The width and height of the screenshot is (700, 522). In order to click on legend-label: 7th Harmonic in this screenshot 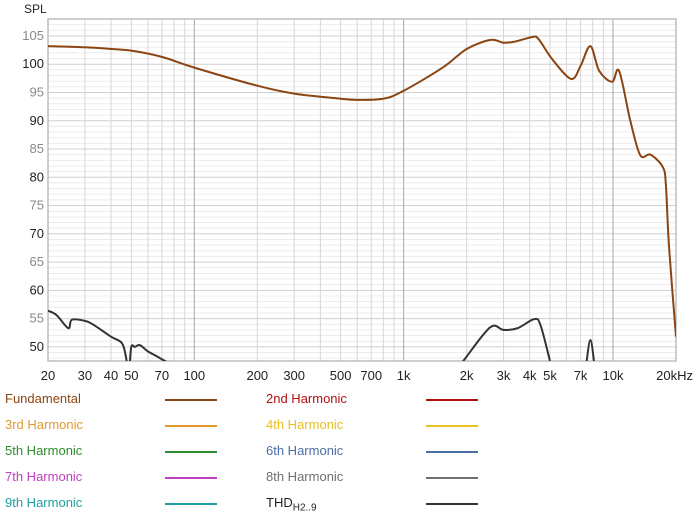, I will do `click(44, 476)`.